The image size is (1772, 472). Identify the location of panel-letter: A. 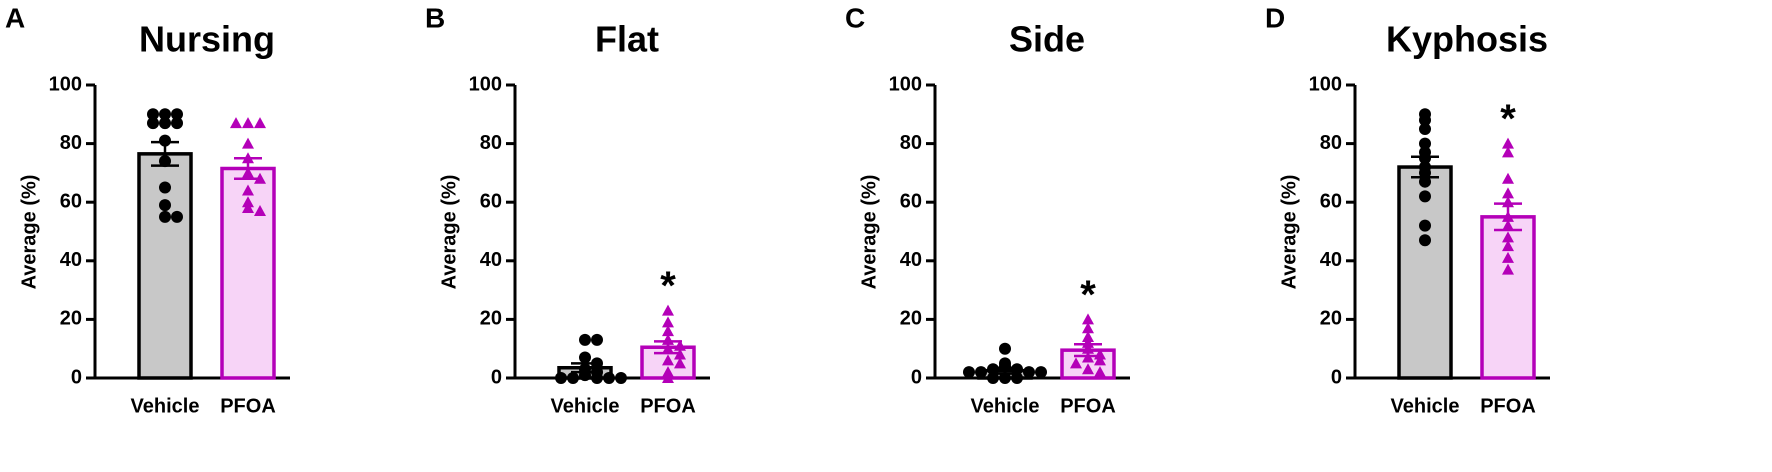
(15, 17).